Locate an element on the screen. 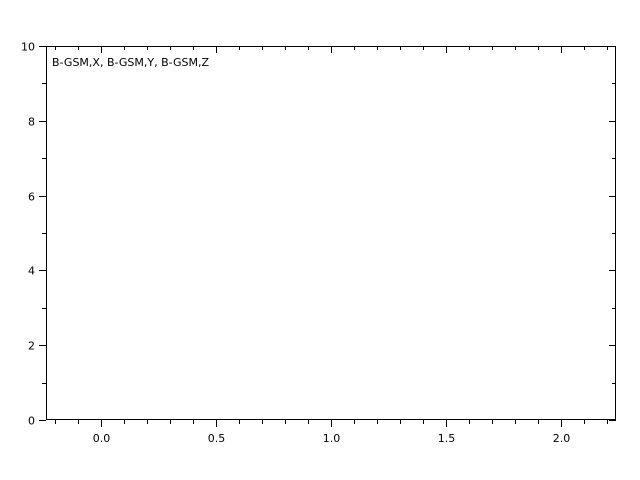 The width and height of the screenshot is (640, 480). y-tick-label: 6 is located at coordinates (31, 197).